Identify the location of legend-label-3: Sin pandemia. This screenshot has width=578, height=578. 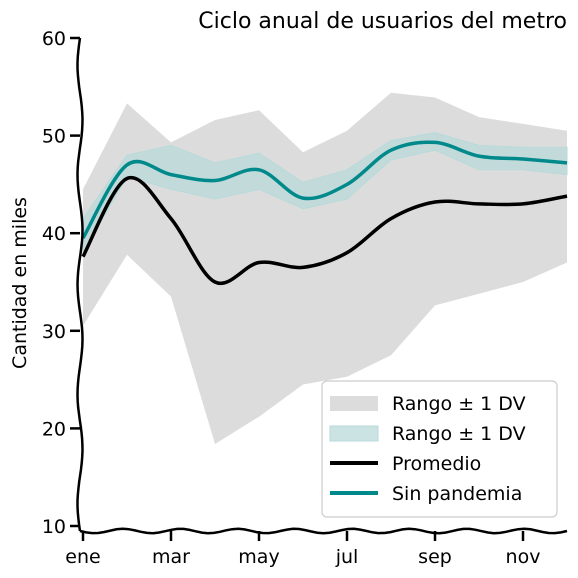
(457, 494).